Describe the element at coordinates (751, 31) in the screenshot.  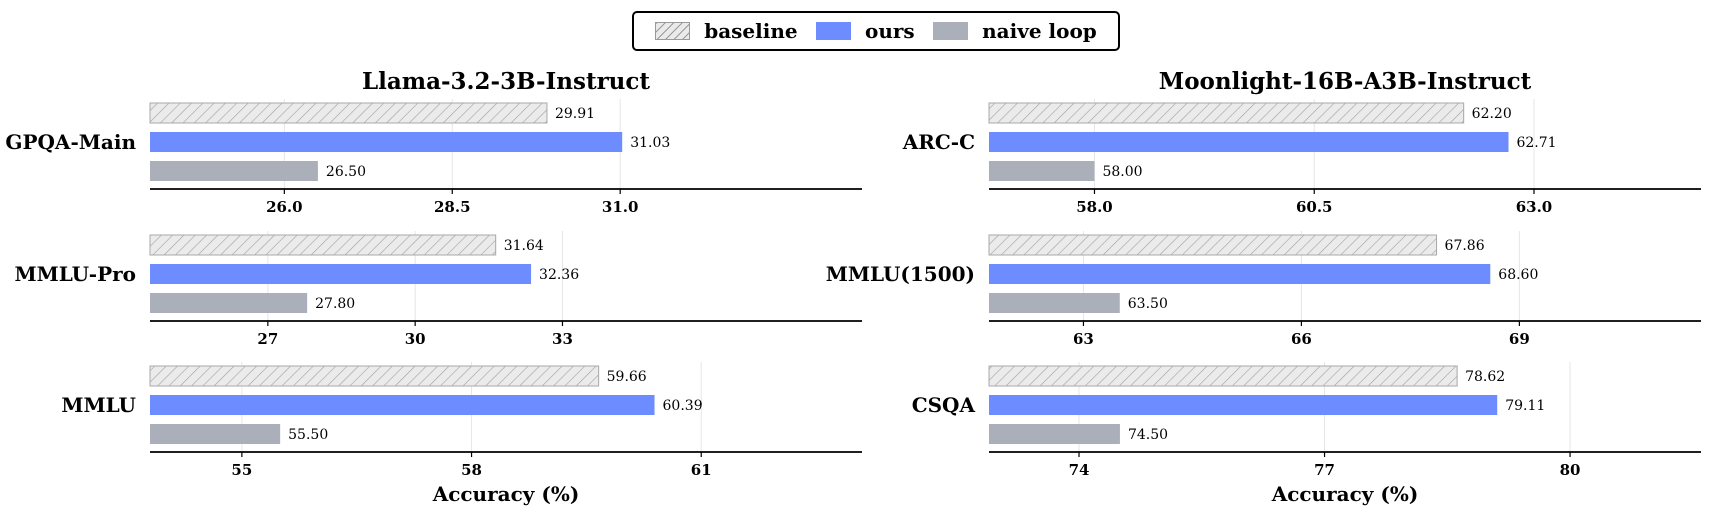
I see `legend-label-baseline: baseline` at that location.